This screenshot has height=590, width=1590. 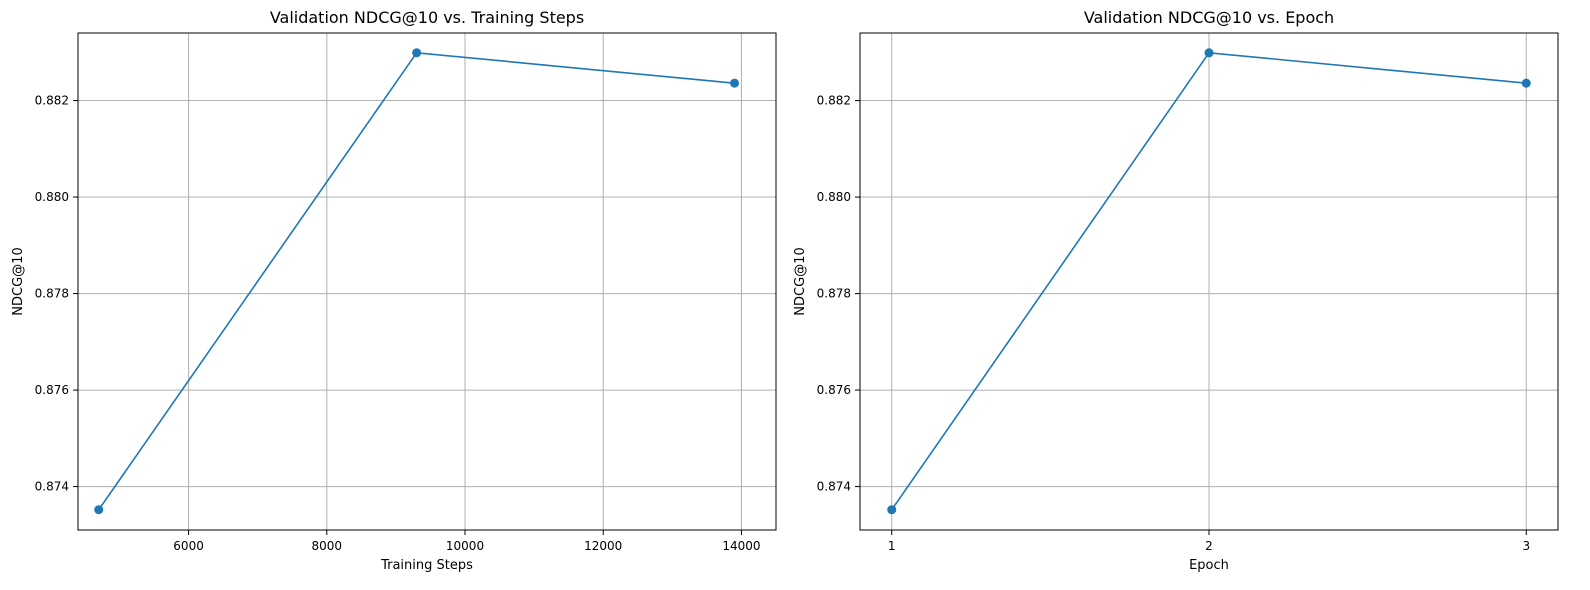 What do you see at coordinates (1209, 565) in the screenshot?
I see `x-axis-label: Epoch` at bounding box center [1209, 565].